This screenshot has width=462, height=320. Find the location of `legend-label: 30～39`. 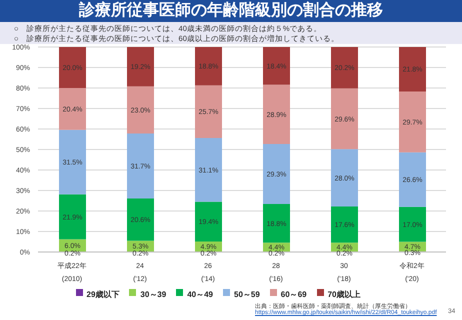

legend-label: 30～39 is located at coordinates (153, 294).